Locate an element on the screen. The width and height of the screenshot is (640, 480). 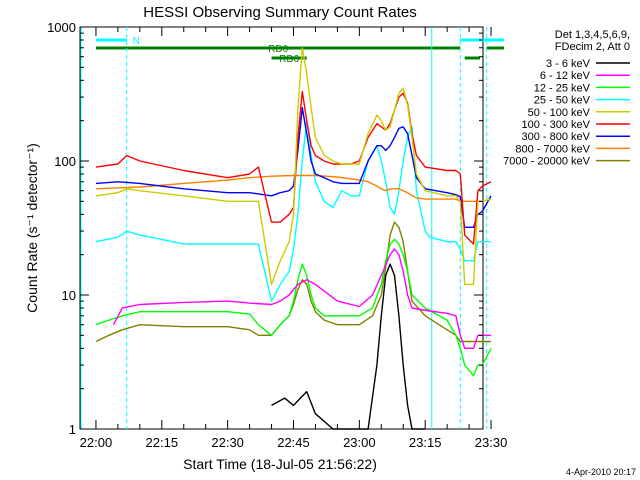
x-tick-label: 22:30 is located at coordinates (227, 442).